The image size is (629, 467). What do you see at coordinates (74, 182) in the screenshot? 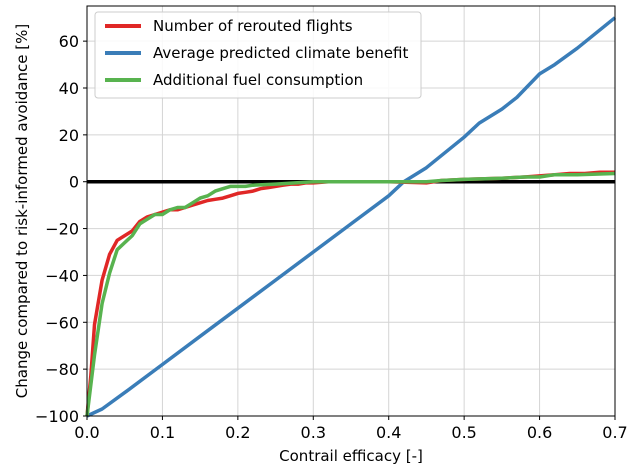
I see `y-tick-label-5: 0` at bounding box center [74, 182].